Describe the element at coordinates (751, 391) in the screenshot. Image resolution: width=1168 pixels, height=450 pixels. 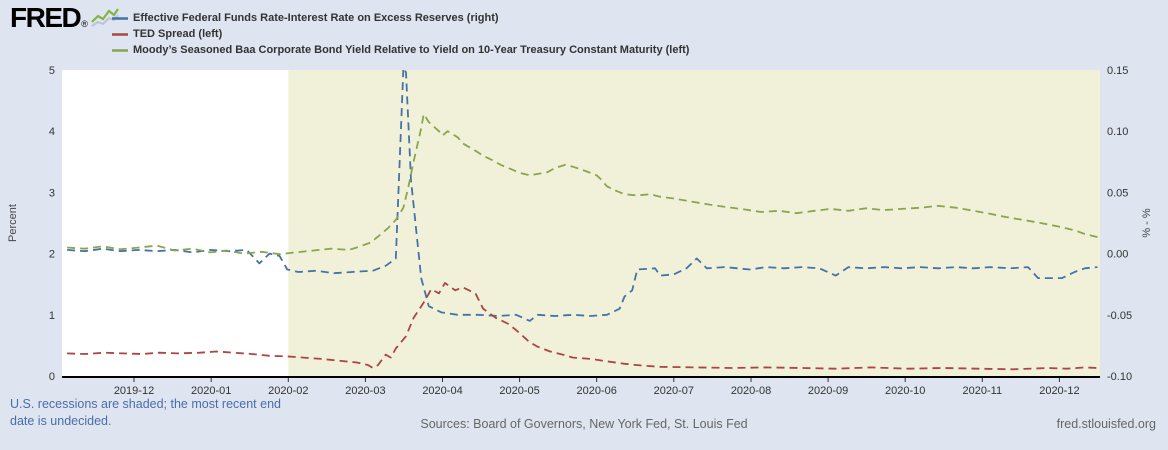
I see `x-tick-label: 2020-08` at that location.